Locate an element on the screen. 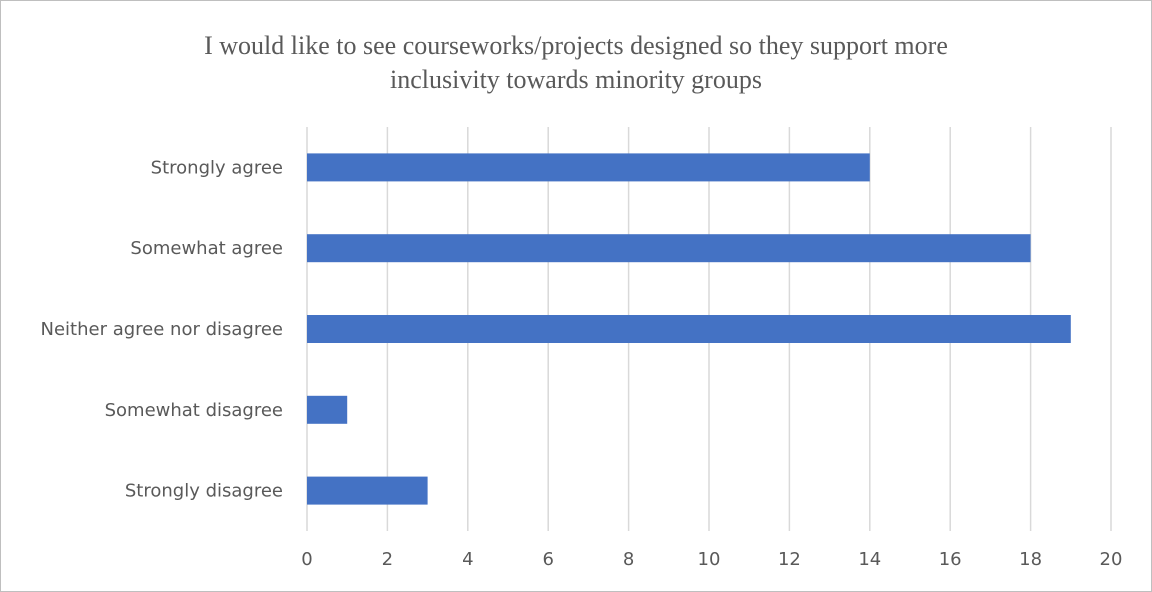 The height and width of the screenshot is (592, 1152). x-tick-label: 10 is located at coordinates (709, 559).